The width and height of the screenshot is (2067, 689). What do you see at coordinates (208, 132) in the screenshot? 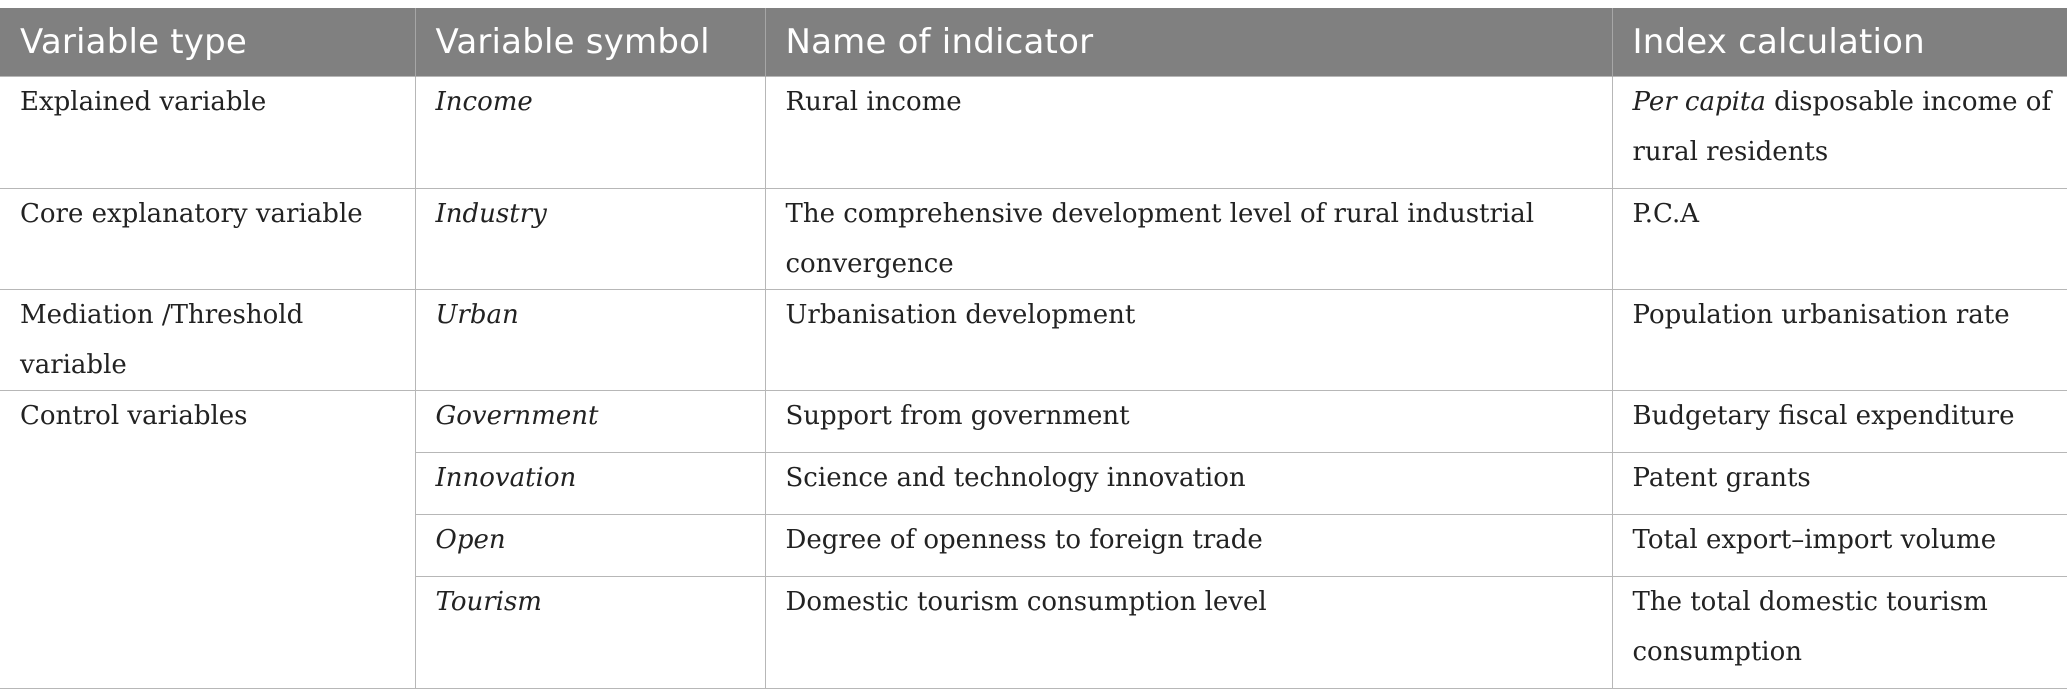
I see `cell-variable-type: Explained variable` at bounding box center [208, 132].